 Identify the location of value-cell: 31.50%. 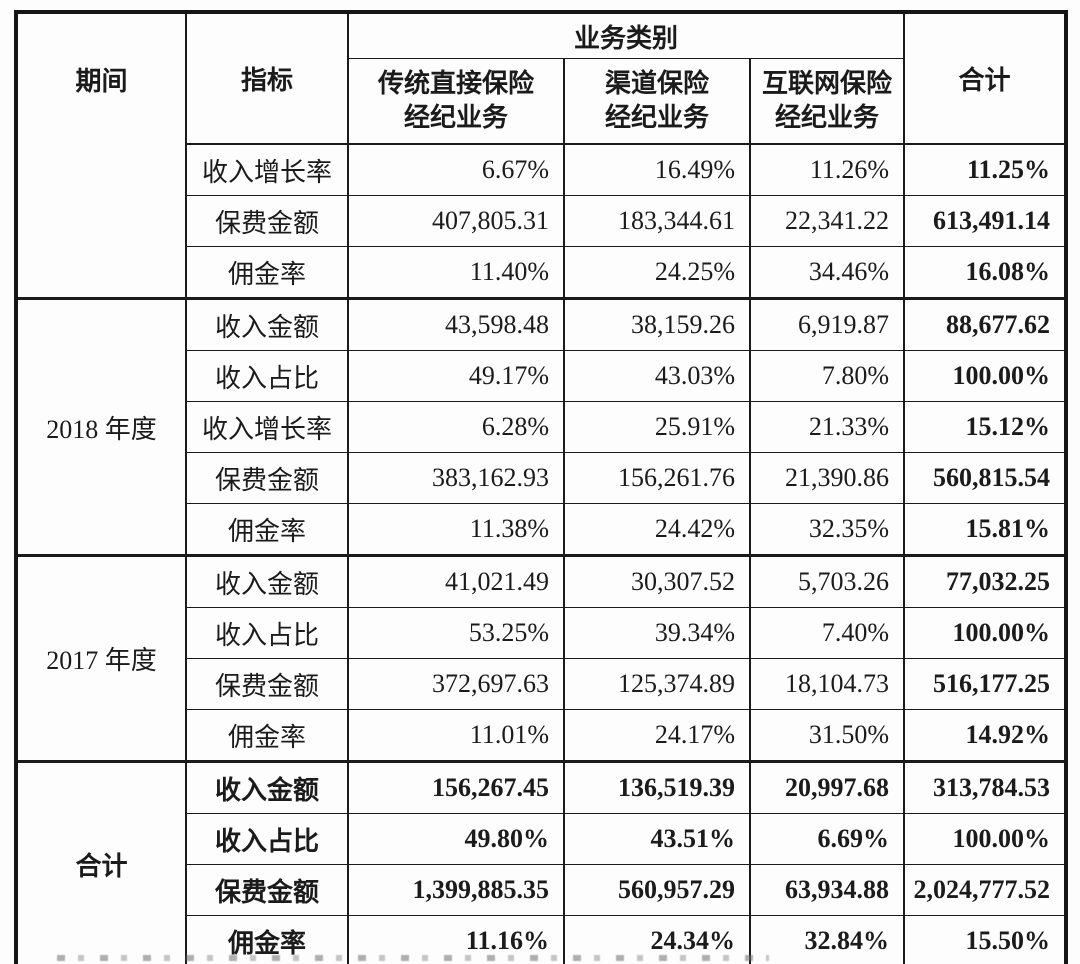
(827, 735).